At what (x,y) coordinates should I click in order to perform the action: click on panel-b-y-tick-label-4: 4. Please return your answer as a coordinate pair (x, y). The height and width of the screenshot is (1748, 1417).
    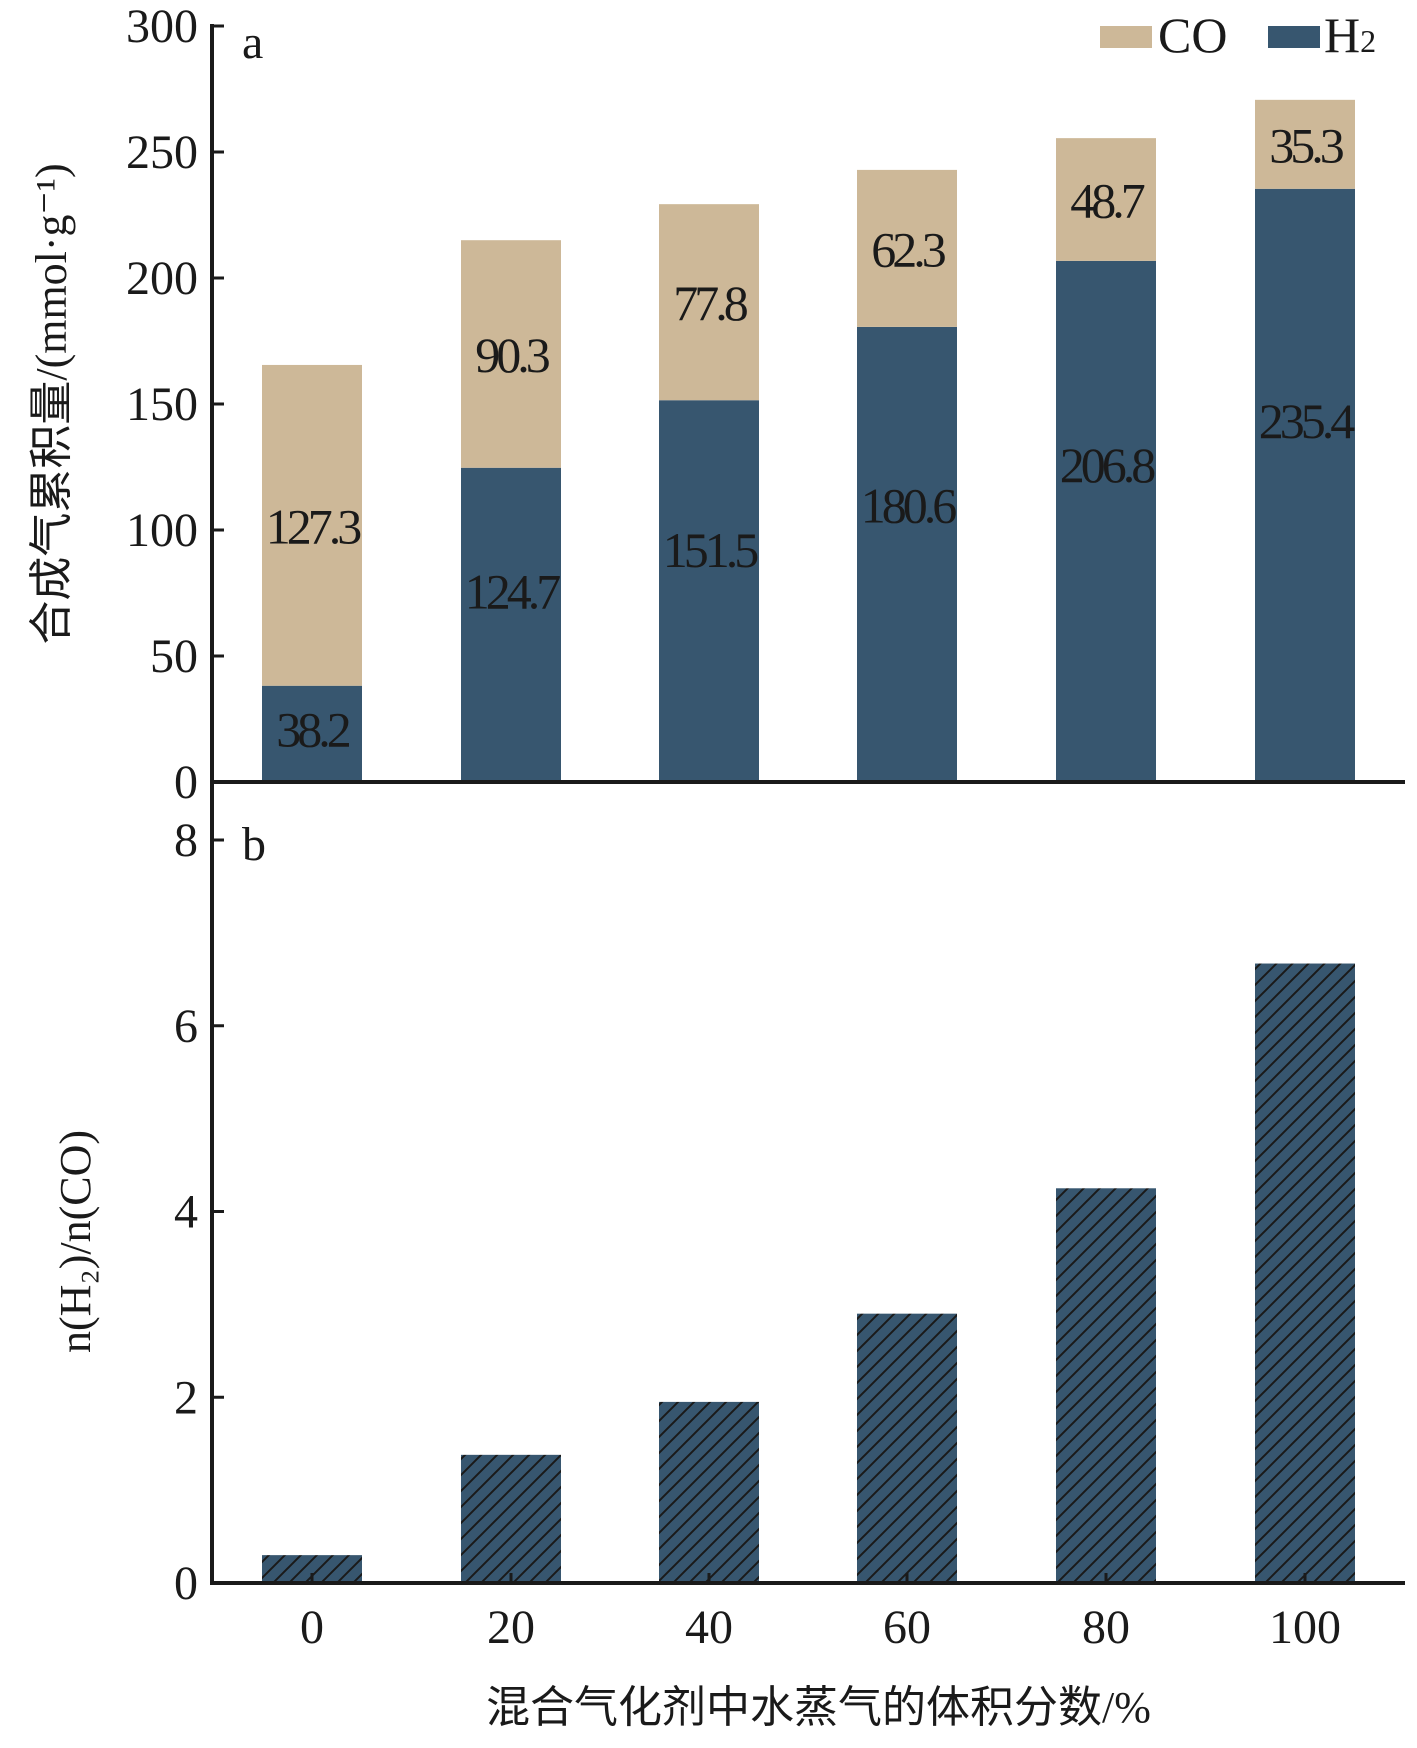
    Looking at the image, I should click on (186, 1212).